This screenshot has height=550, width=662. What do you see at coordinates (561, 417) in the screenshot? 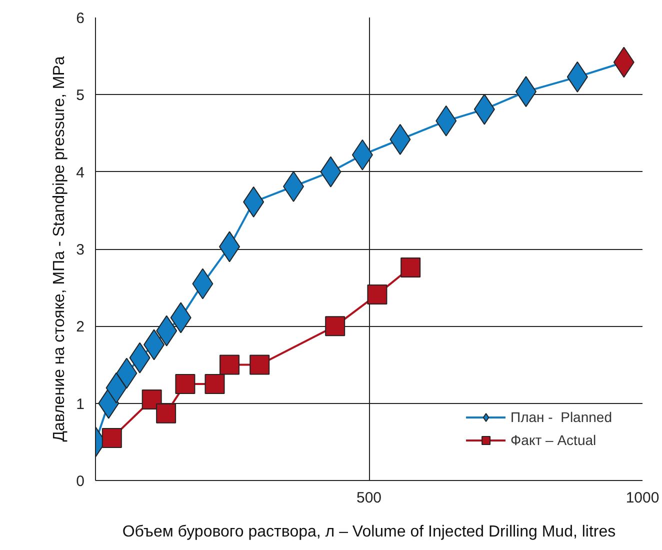
I see `legend-label: План - Planned` at bounding box center [561, 417].